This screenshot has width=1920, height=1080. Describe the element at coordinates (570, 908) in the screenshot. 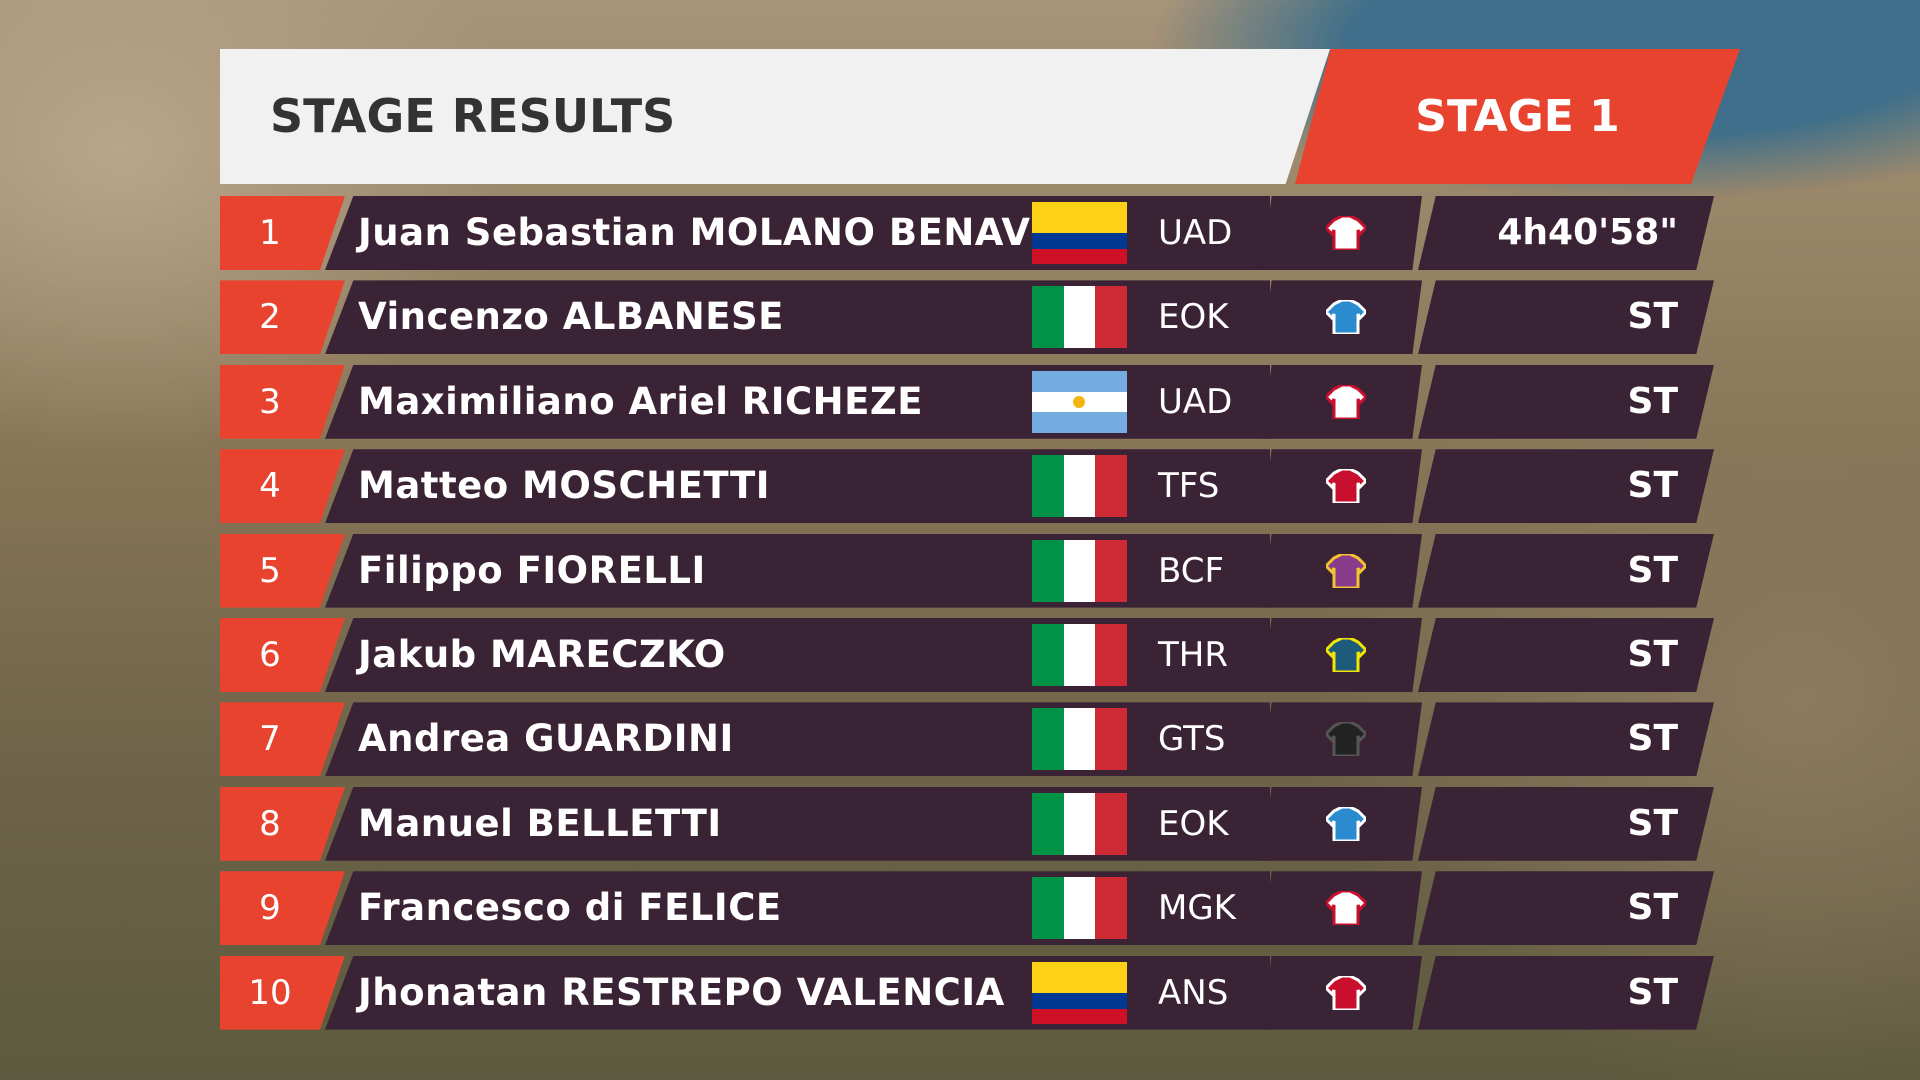

I see `rider-name: Francesco di FELICE` at that location.